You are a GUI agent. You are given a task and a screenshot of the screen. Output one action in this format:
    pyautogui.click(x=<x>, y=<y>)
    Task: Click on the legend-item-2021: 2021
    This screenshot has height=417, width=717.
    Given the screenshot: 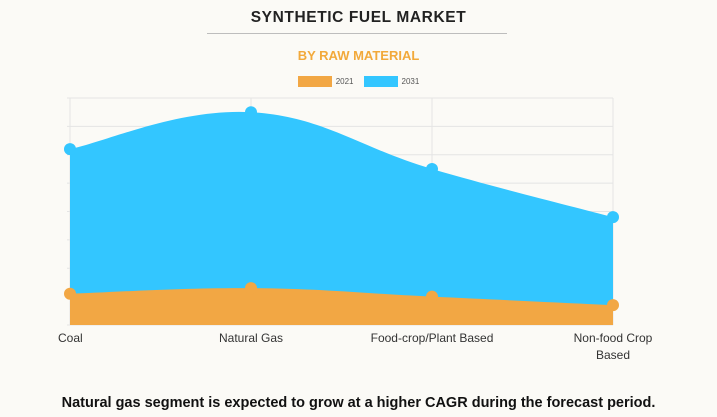 What is the action you would take?
    pyautogui.click(x=325, y=81)
    